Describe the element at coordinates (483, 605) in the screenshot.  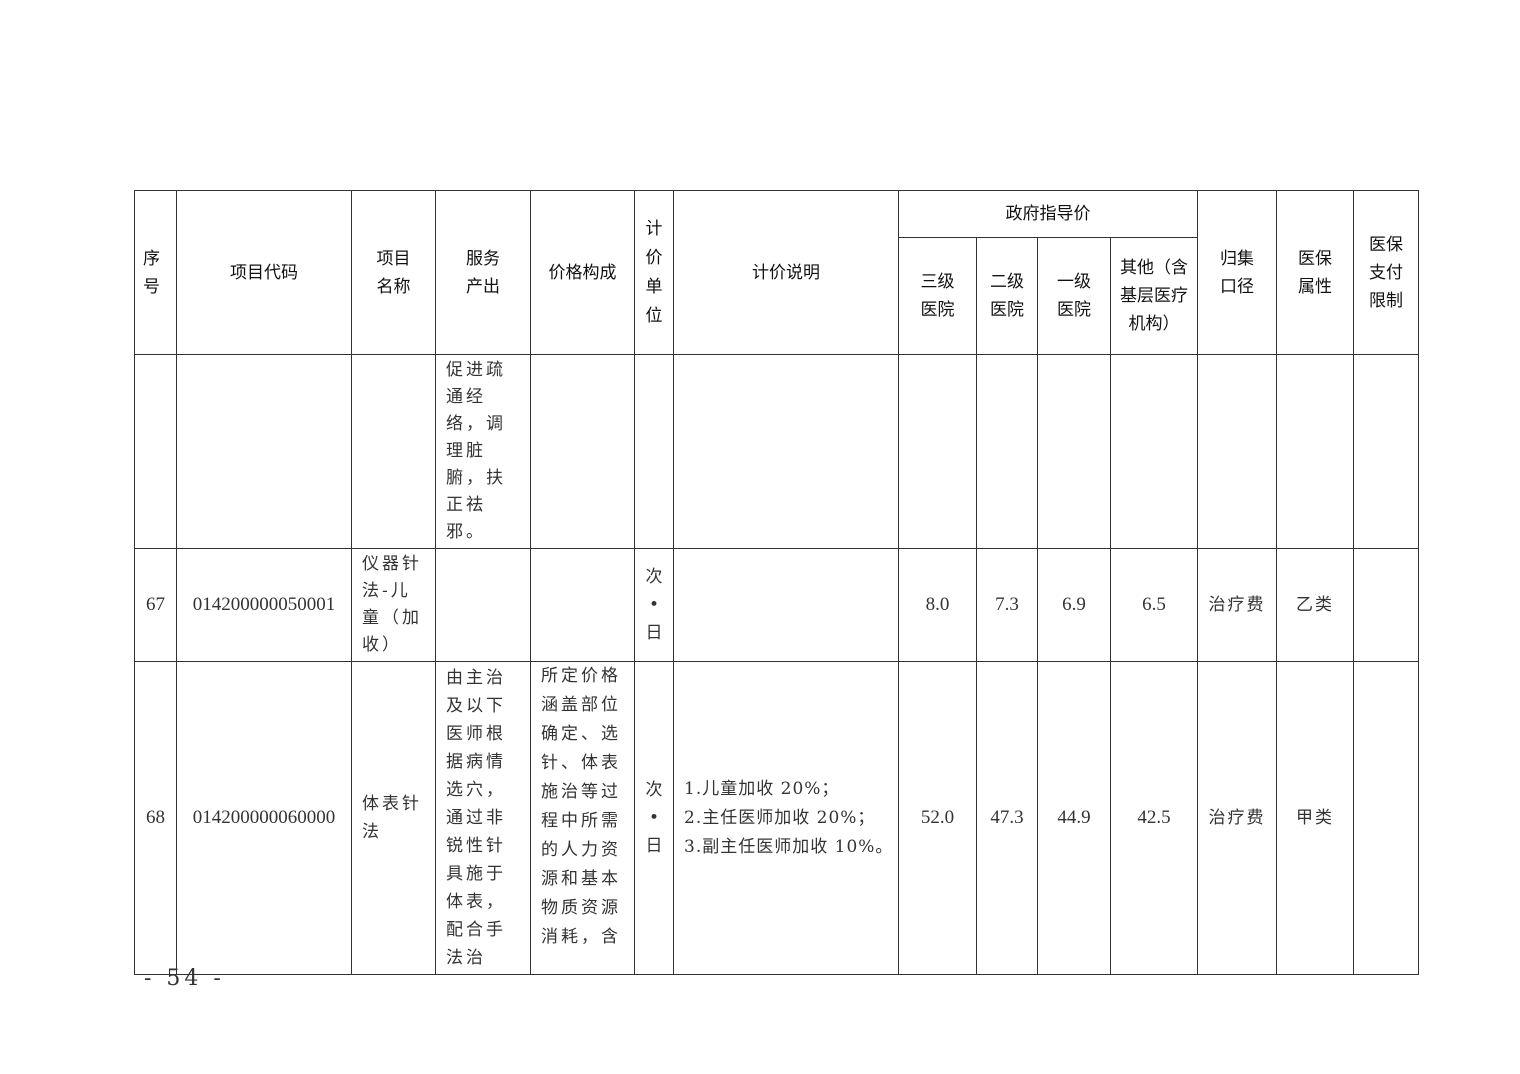
I see `cell-output` at that location.